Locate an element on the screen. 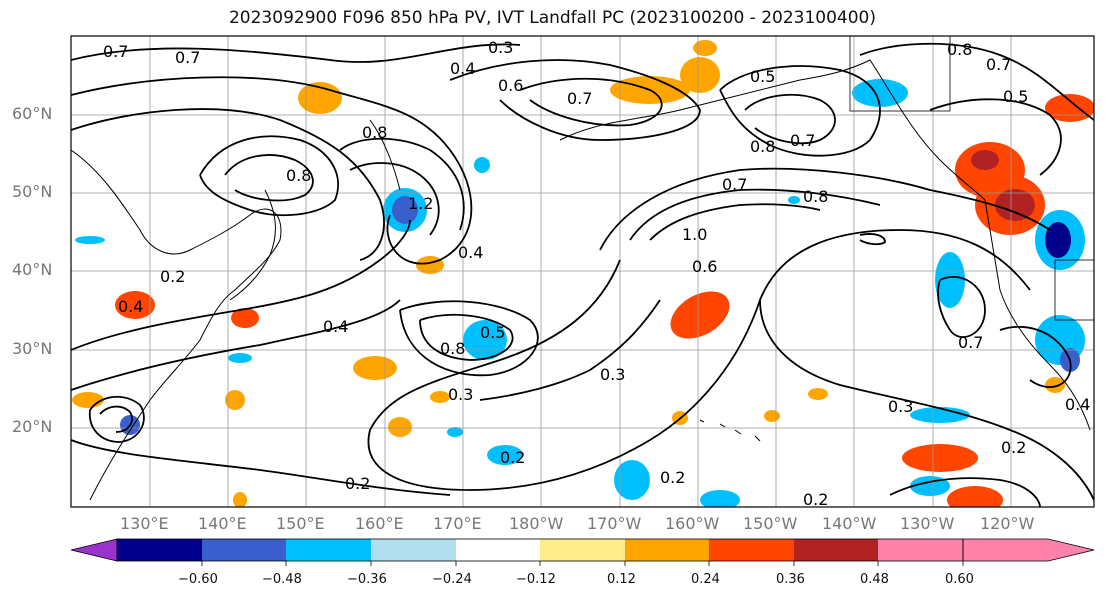  asia-coast is located at coordinates (176, 325).